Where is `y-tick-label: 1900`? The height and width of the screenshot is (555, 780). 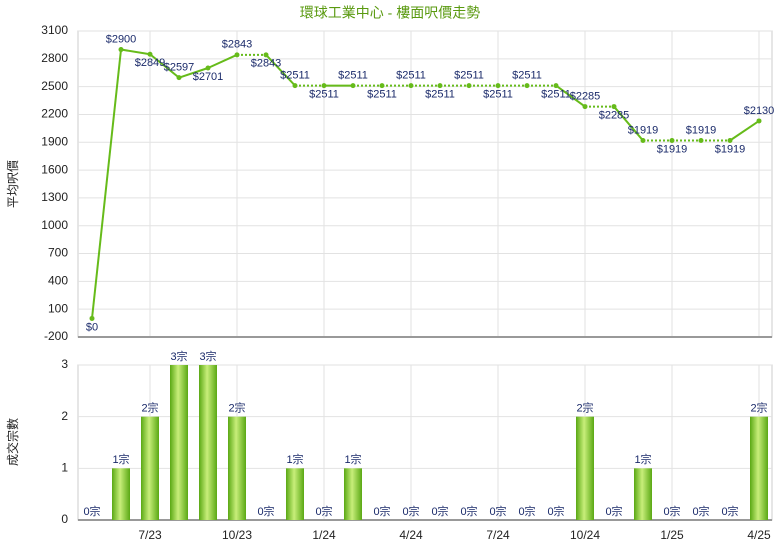
y-tick-label: 1900 is located at coordinates (54, 141).